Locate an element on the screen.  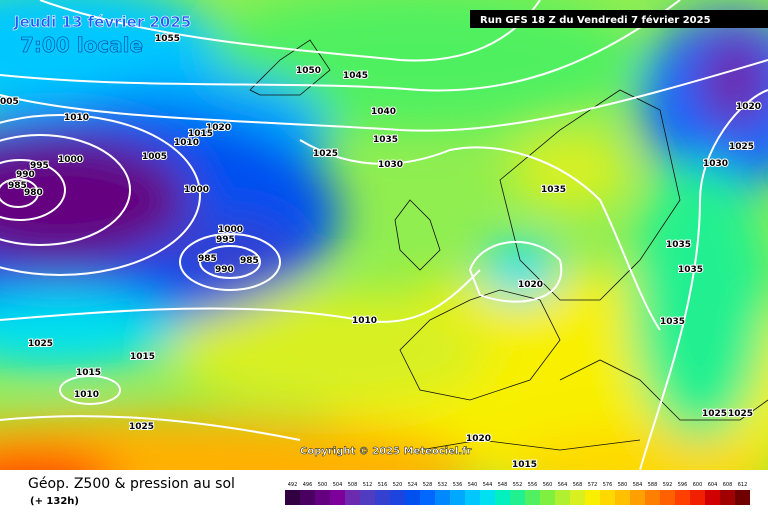
legend-label: 600 is located at coordinates (698, 485).